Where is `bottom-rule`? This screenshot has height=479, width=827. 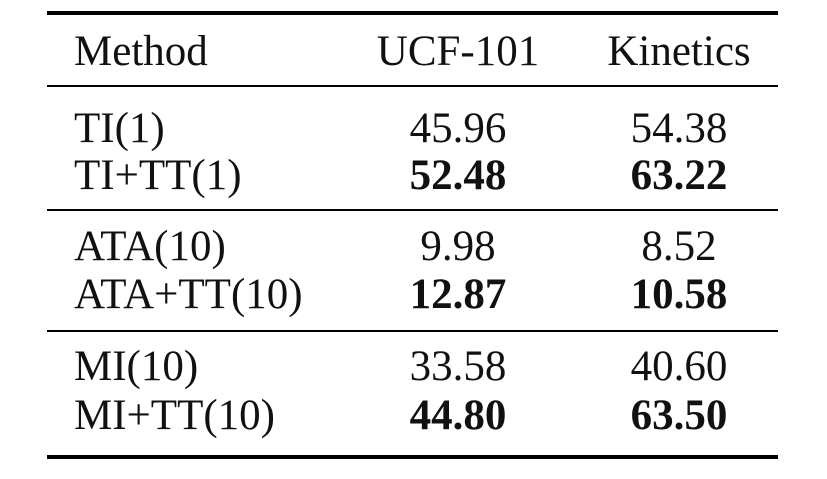 bottom-rule is located at coordinates (412, 457).